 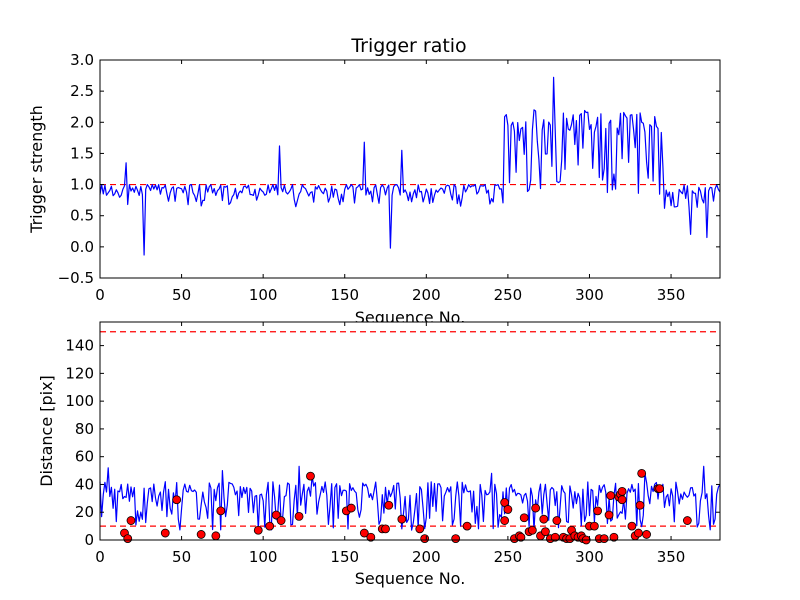 I want to click on y-axis-label: Trigger strength, so click(x=36, y=169).